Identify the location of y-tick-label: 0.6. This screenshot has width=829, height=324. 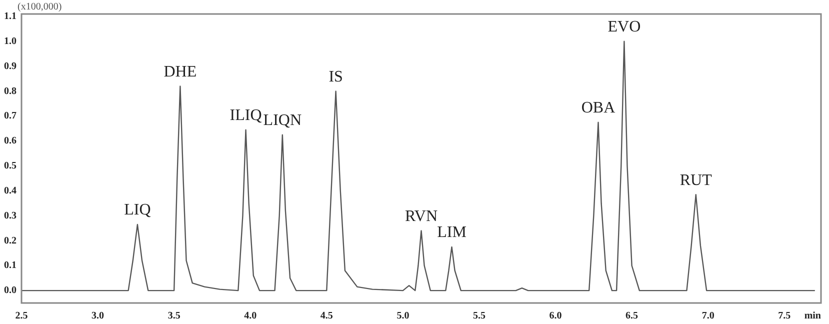
(10, 141).